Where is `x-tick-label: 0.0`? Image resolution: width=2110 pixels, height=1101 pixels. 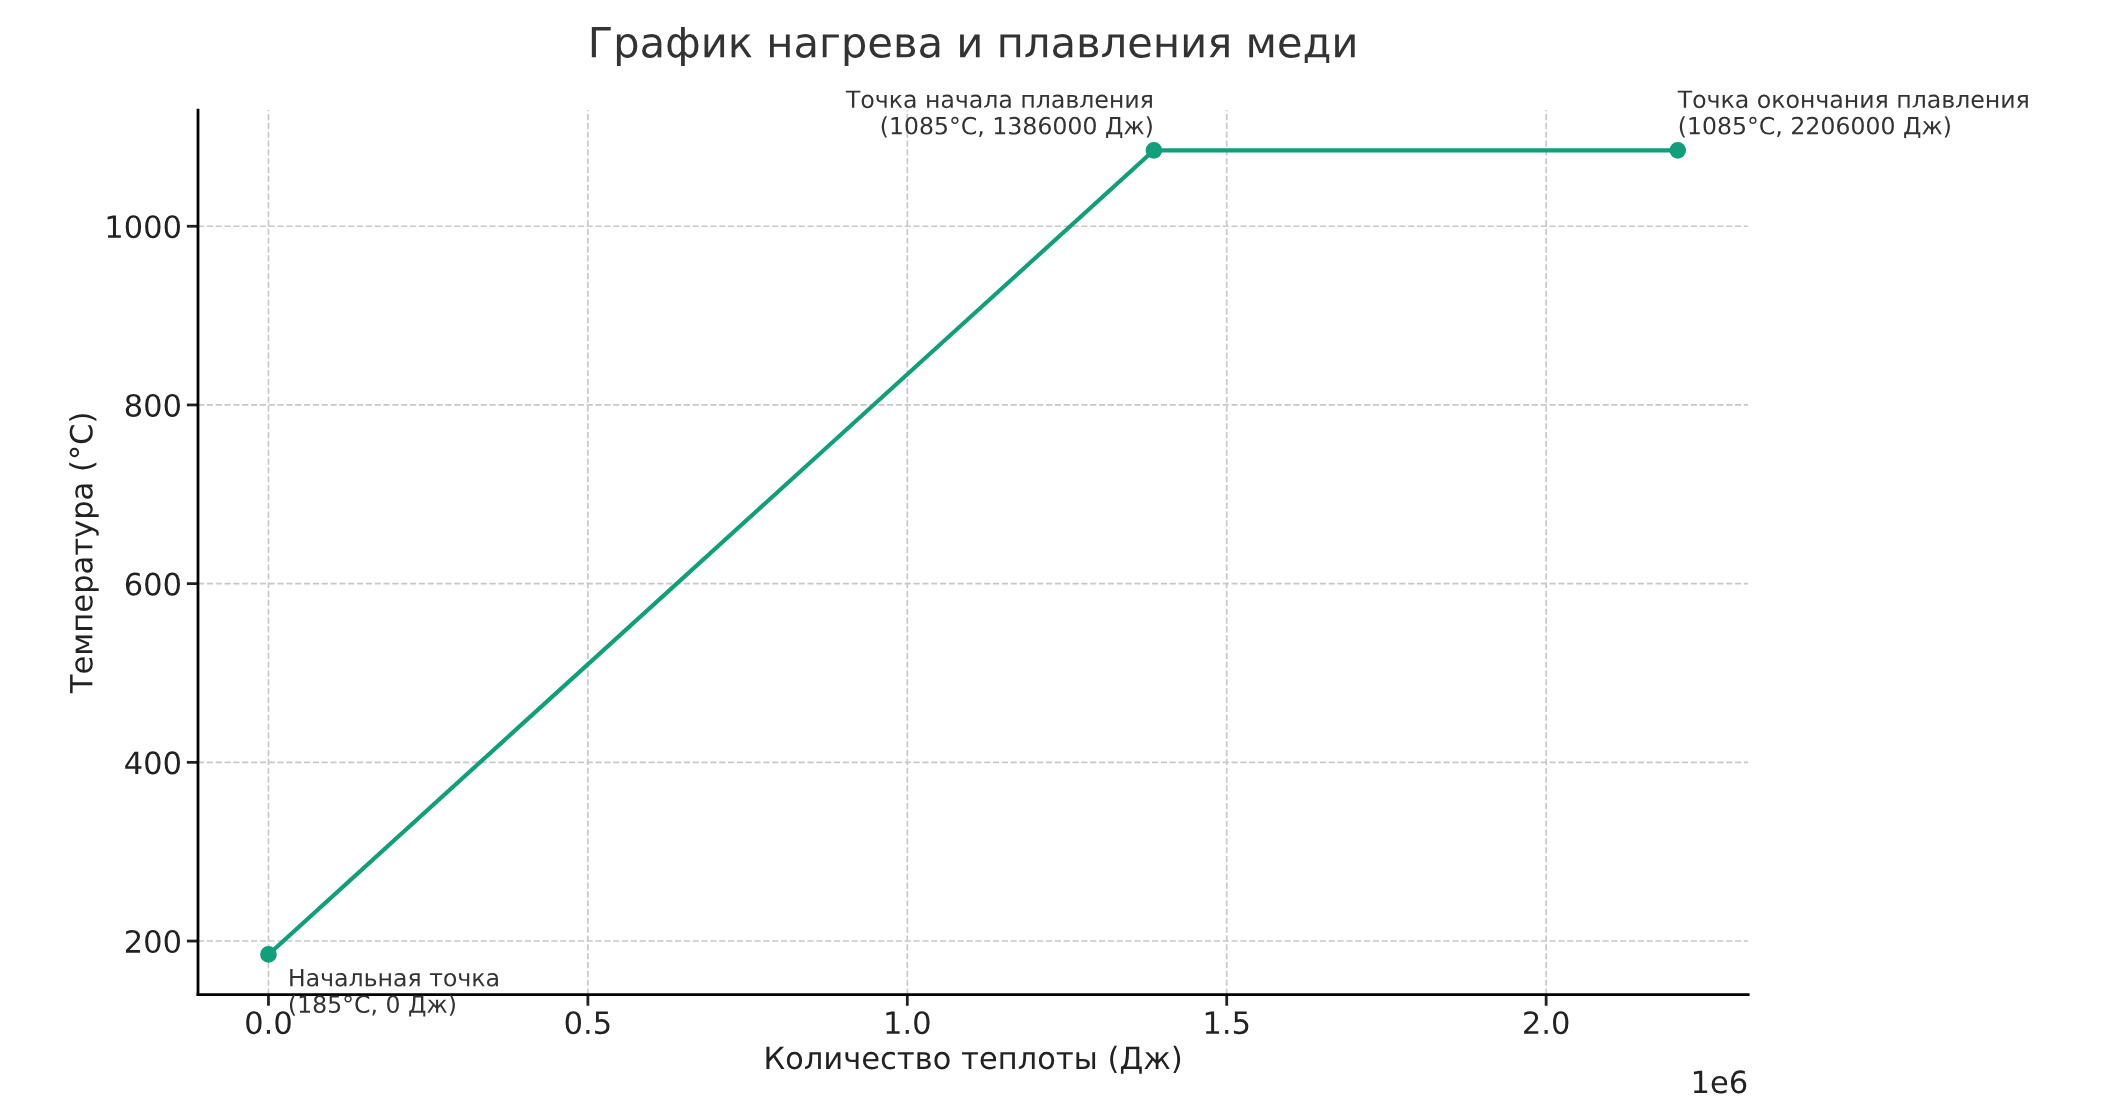 x-tick-label: 0.0 is located at coordinates (268, 1023).